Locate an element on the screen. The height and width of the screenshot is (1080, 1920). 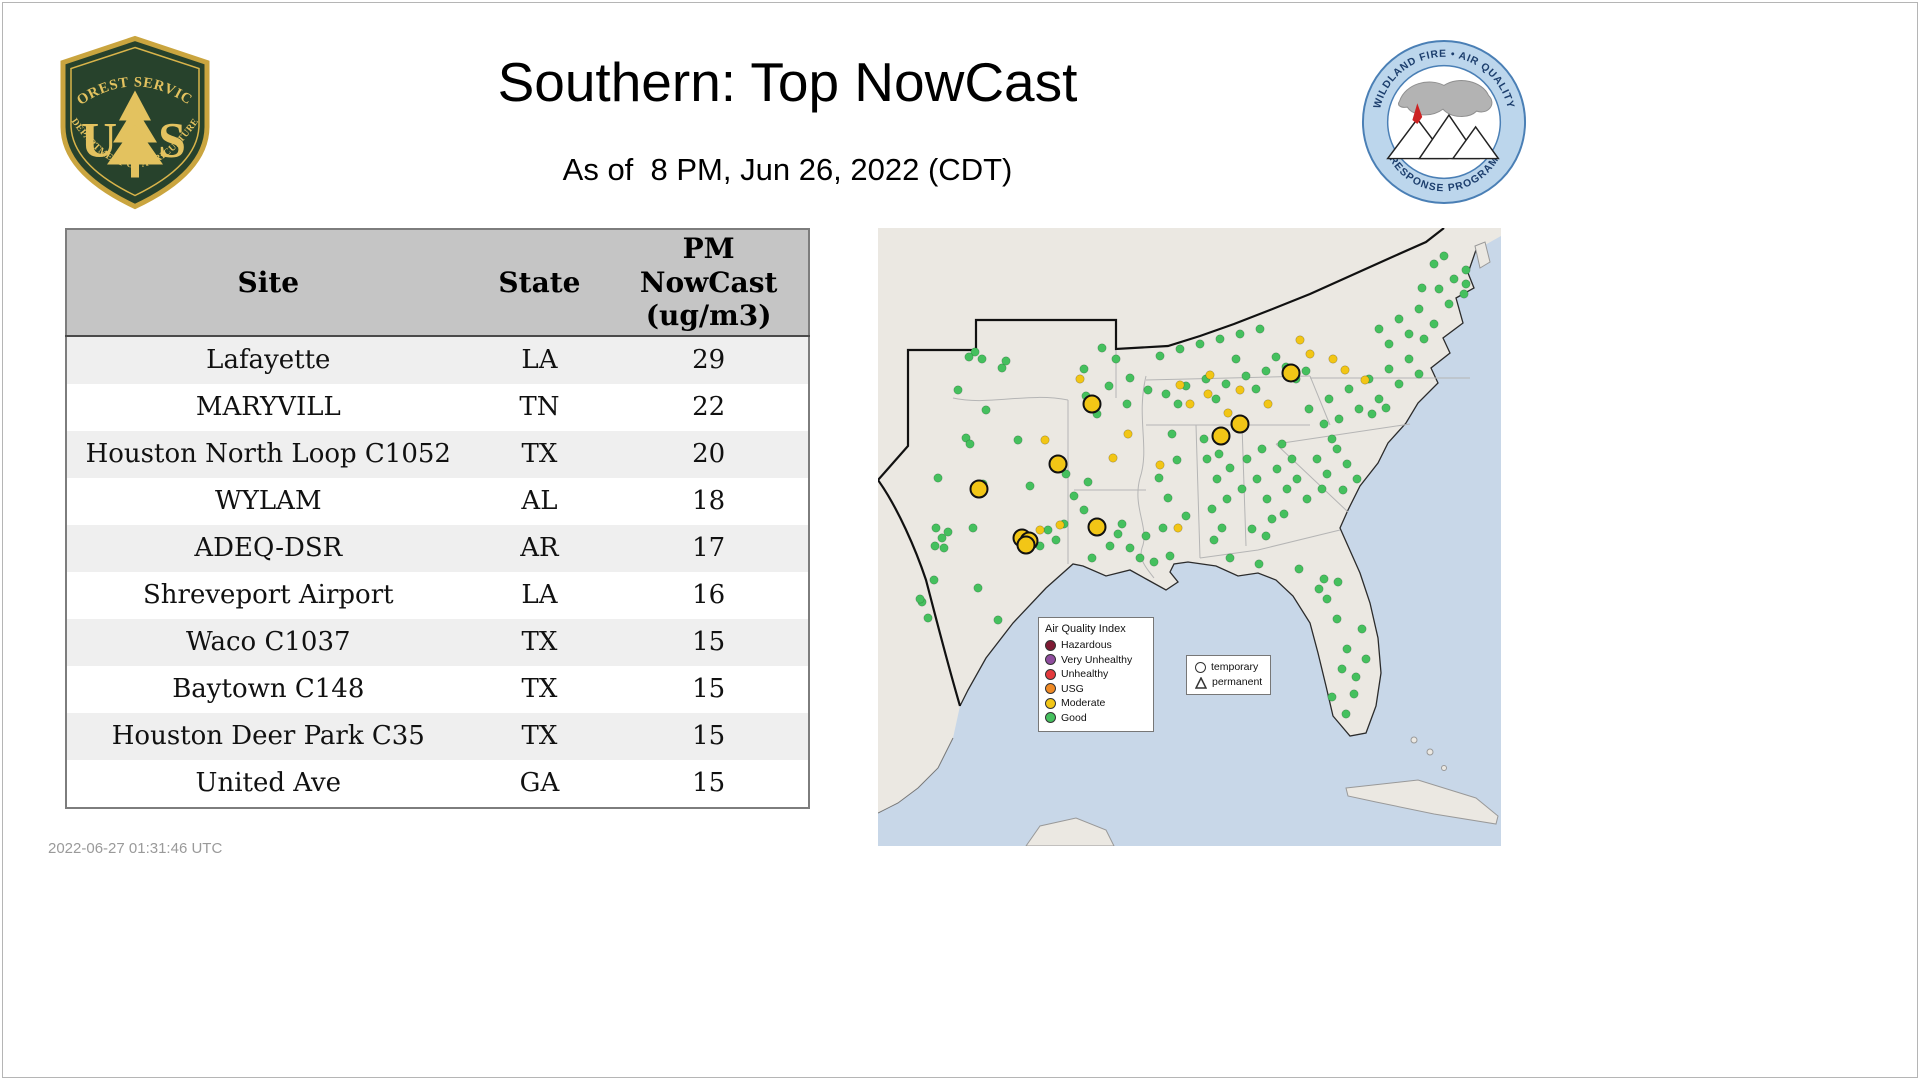
table-row: Lafayette LA 29 is located at coordinates (437, 359).